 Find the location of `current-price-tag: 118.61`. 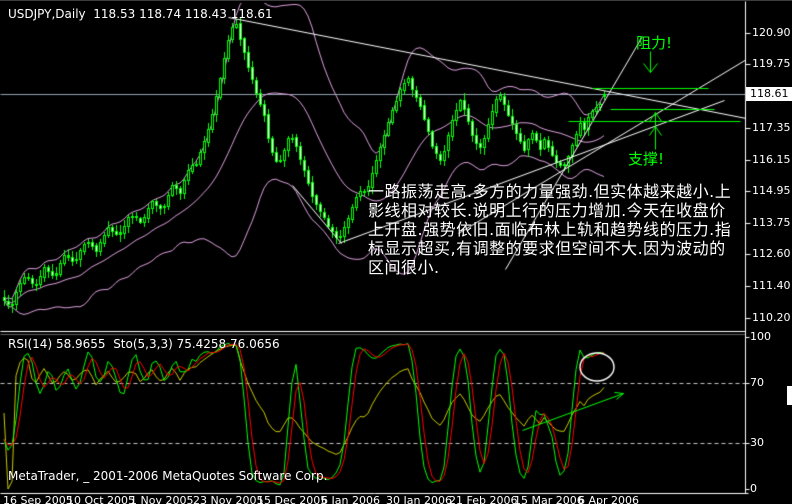

current-price-tag: 118.61 is located at coordinates (769, 94).